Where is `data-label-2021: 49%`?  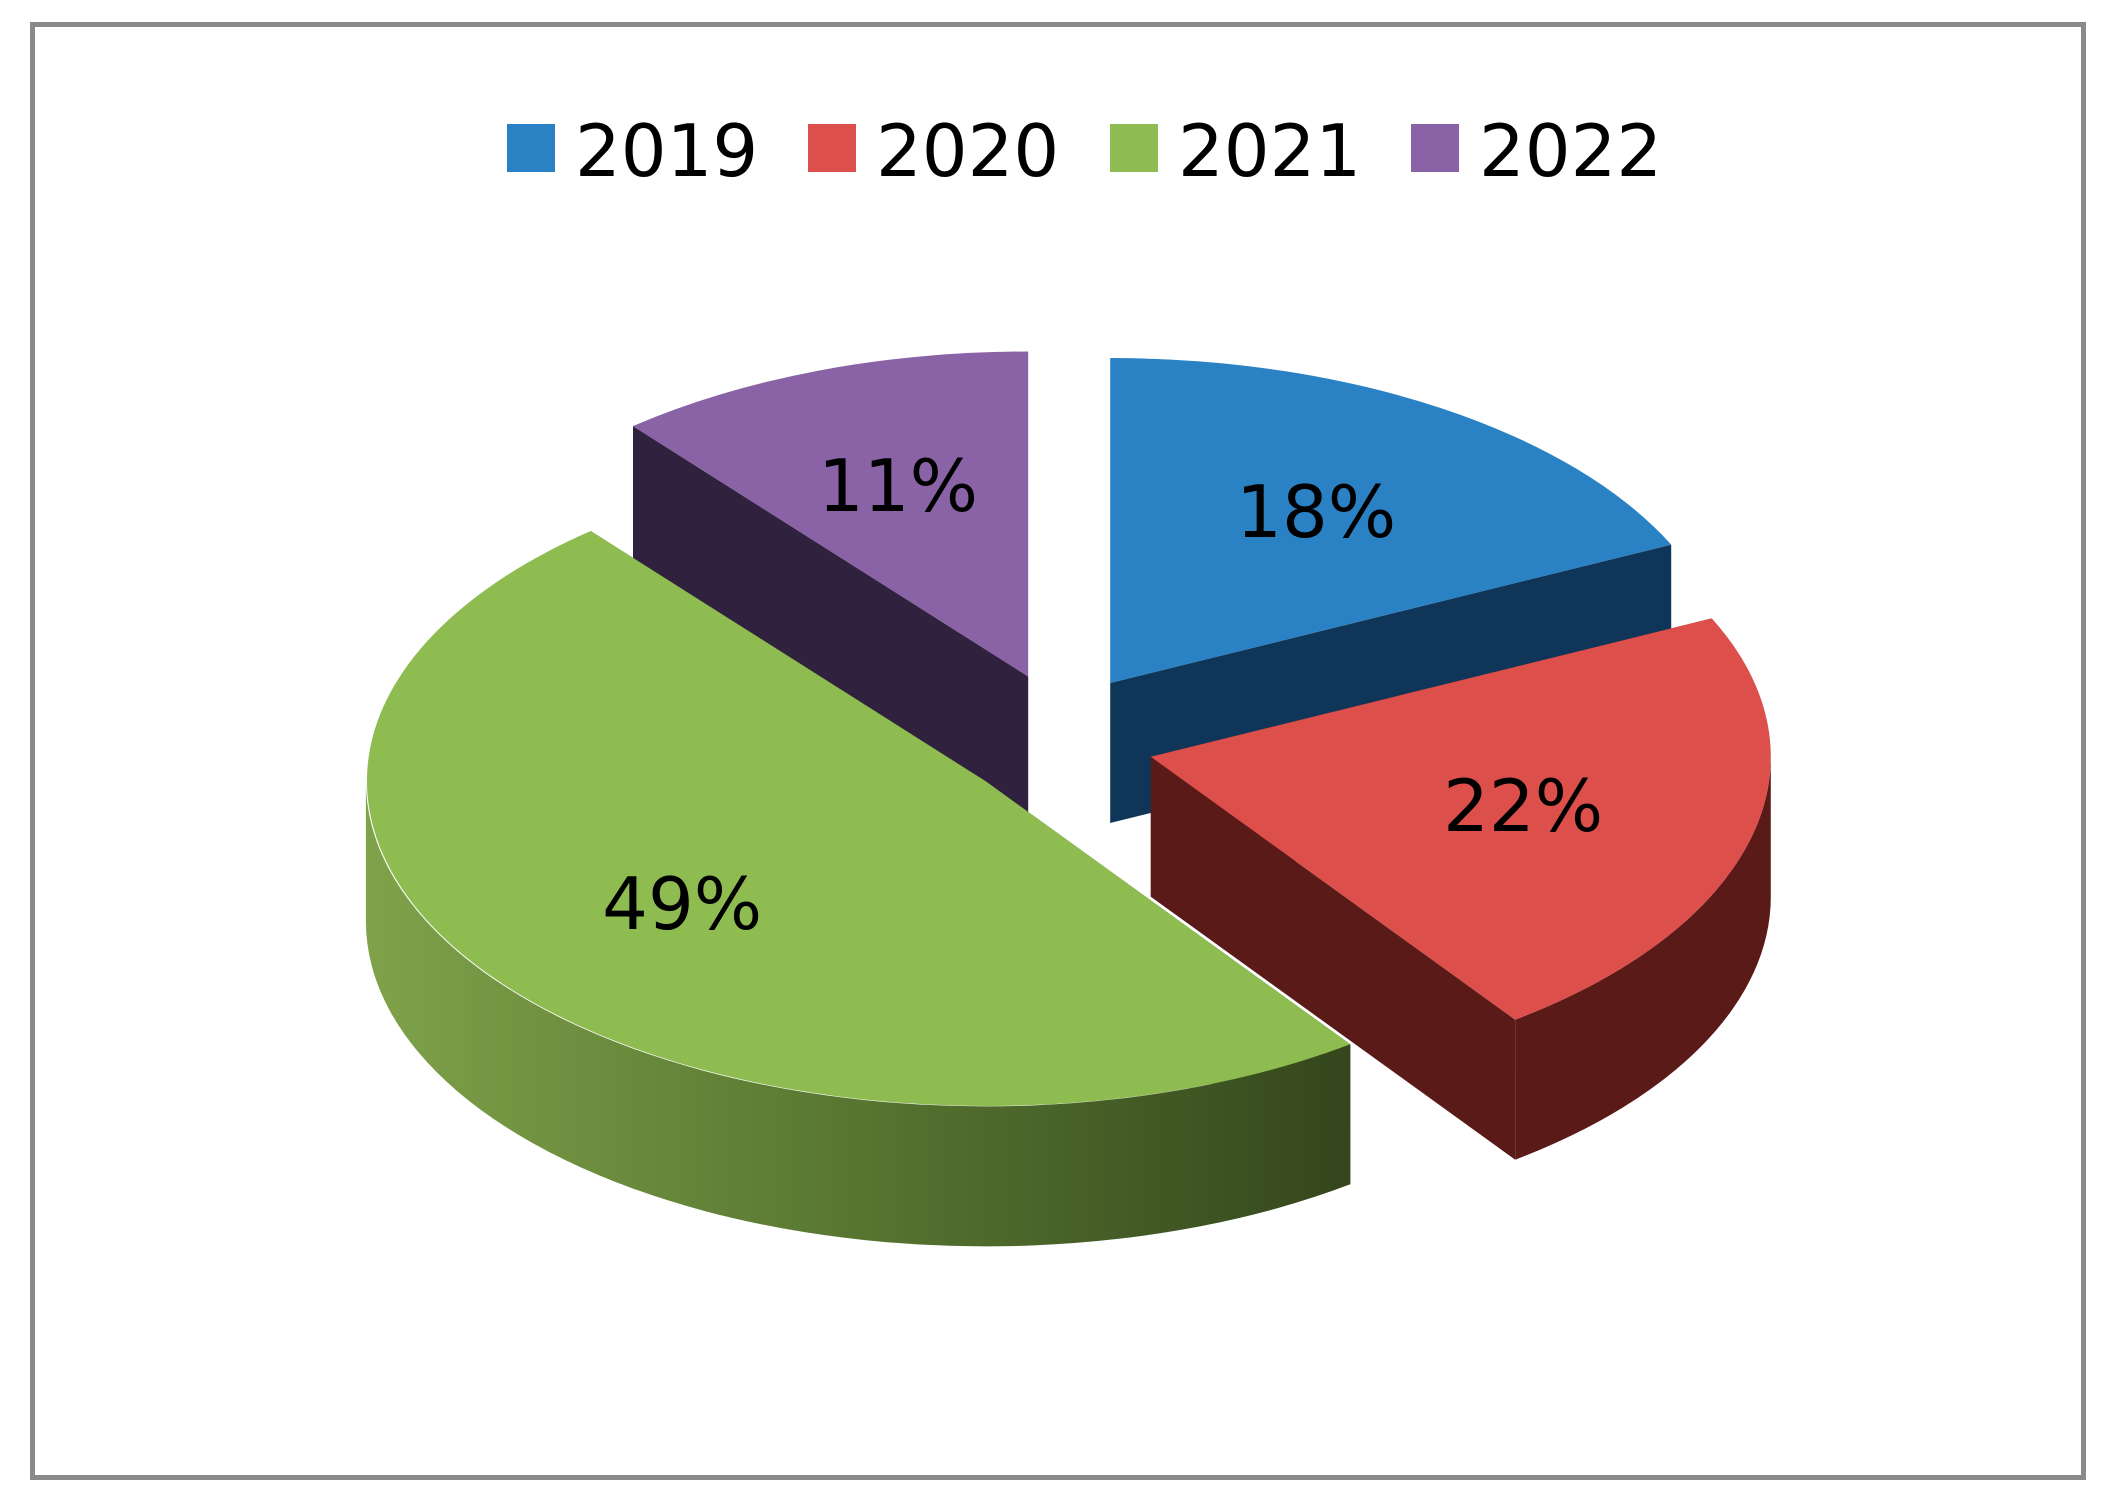 data-label-2021: 49% is located at coordinates (682, 904).